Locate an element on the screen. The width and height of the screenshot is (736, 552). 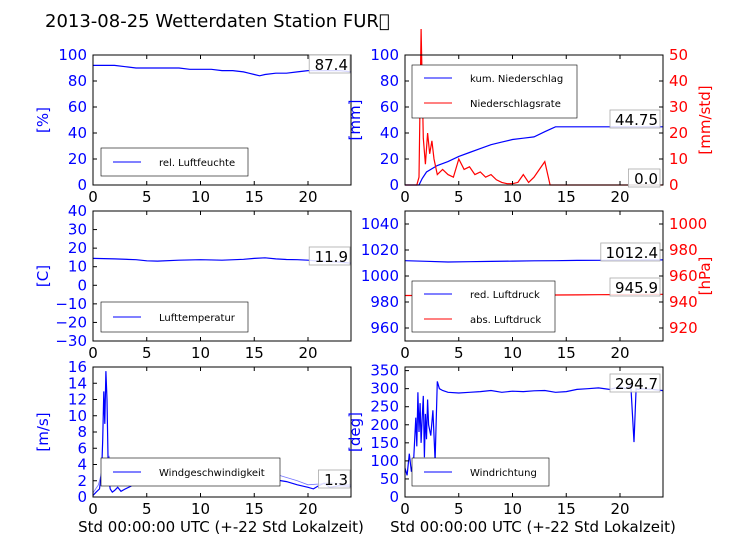
legend-label: Niederschlagsrate is located at coordinates (515, 104).